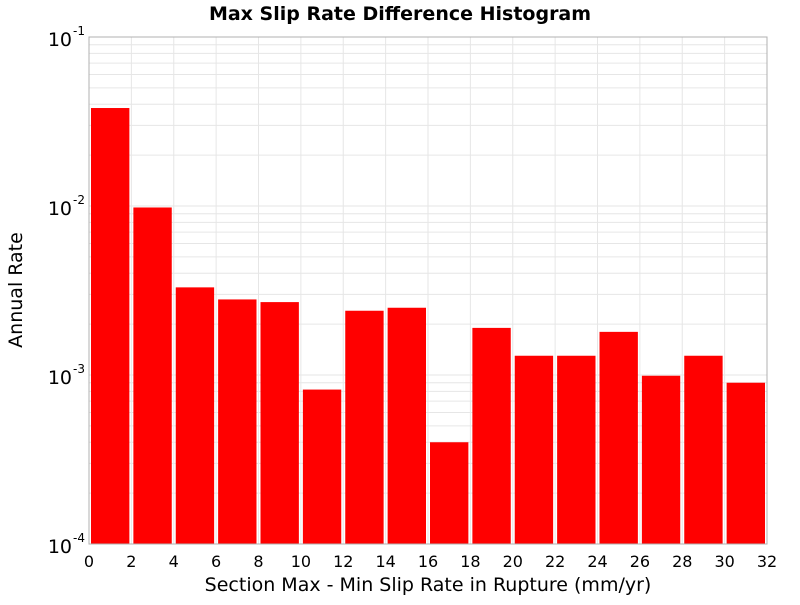 Image resolution: width=800 pixels, height=605 pixels. I want to click on x-tick-label: 32, so click(767, 561).